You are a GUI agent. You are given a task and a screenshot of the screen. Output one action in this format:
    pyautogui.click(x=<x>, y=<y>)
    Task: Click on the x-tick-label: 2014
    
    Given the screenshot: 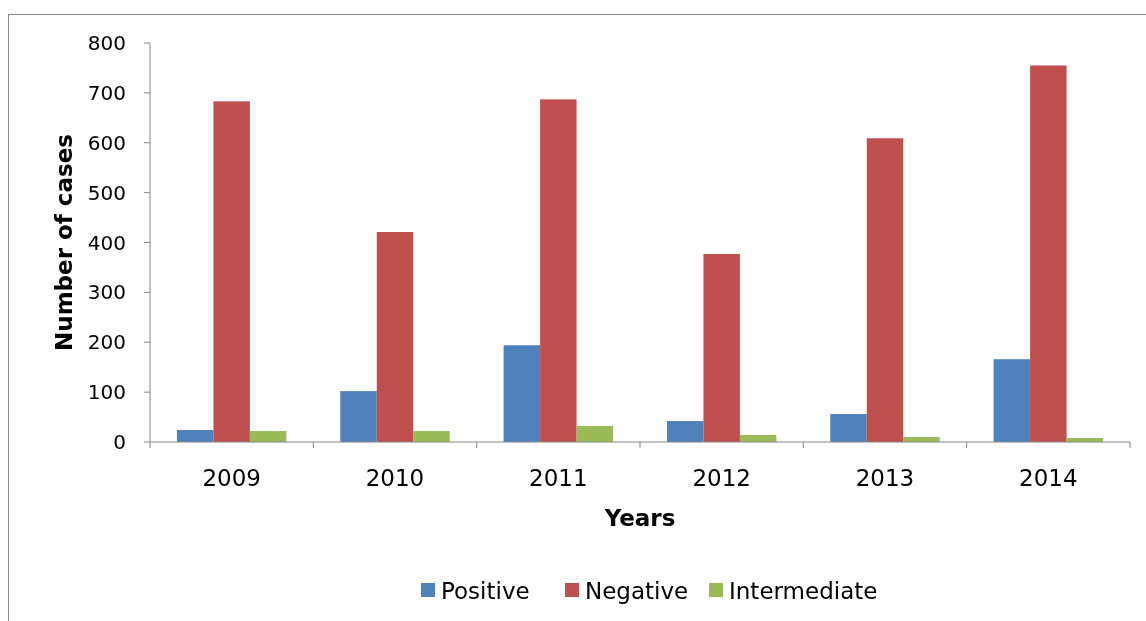 What is the action you would take?
    pyautogui.click(x=1048, y=478)
    